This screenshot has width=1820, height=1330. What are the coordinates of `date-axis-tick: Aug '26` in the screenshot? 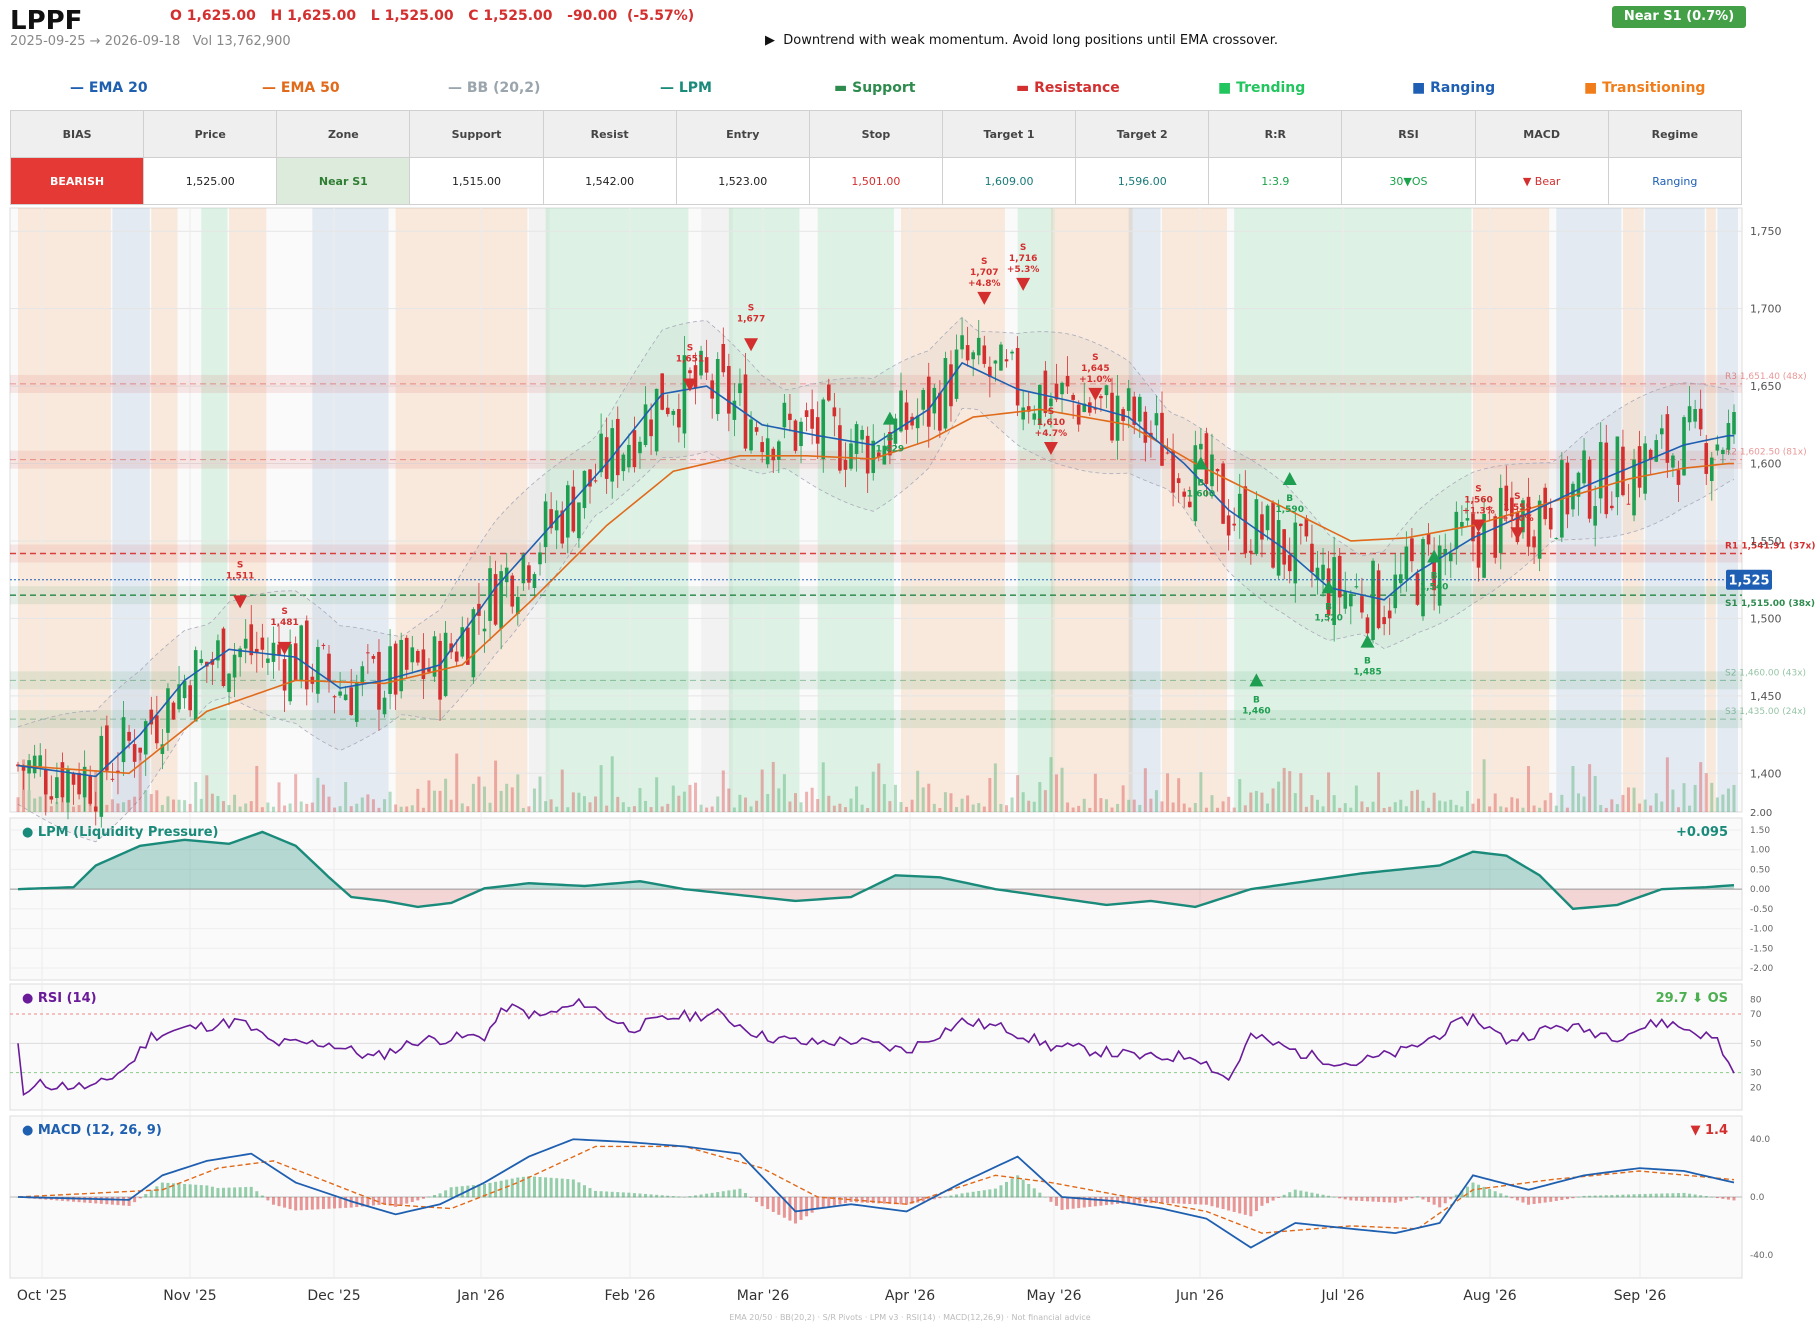 It's located at (1490, 1296).